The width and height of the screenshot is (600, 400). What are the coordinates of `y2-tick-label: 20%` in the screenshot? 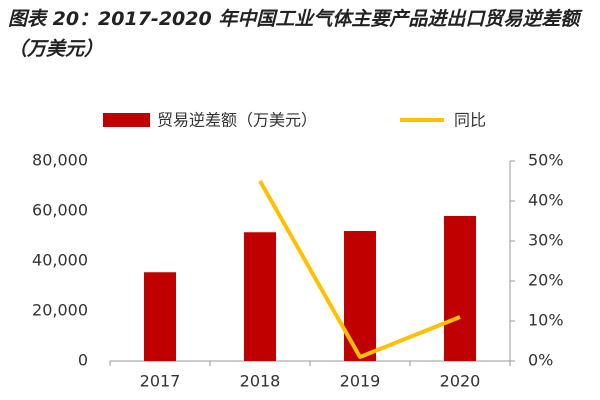 It's located at (546, 280).